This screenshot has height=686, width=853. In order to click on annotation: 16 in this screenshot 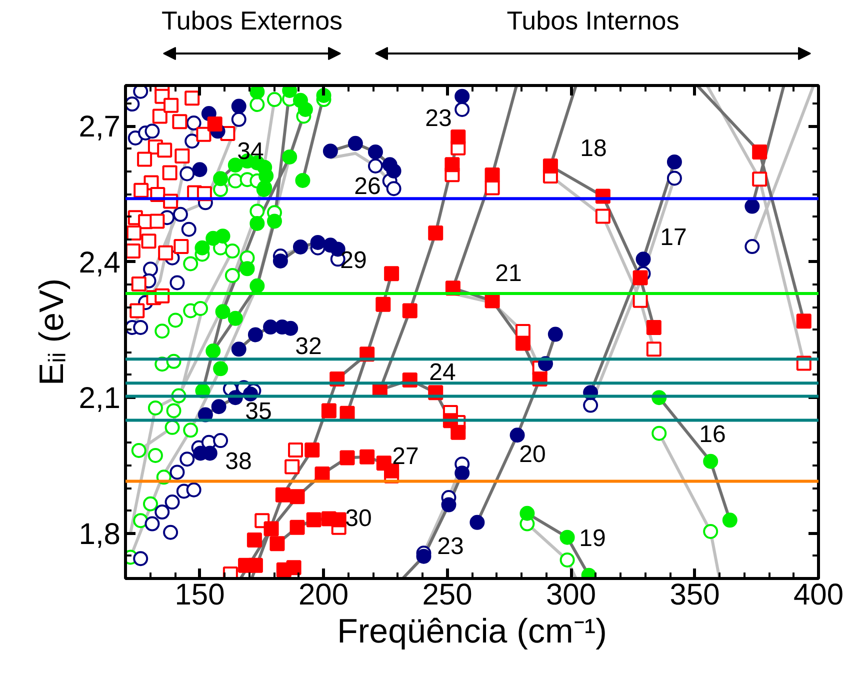, I will do `click(712, 434)`.